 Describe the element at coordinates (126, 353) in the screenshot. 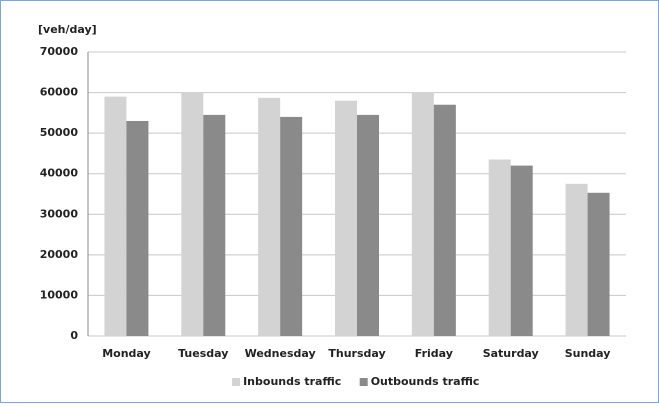

I see `x-tick-label: Monday` at that location.